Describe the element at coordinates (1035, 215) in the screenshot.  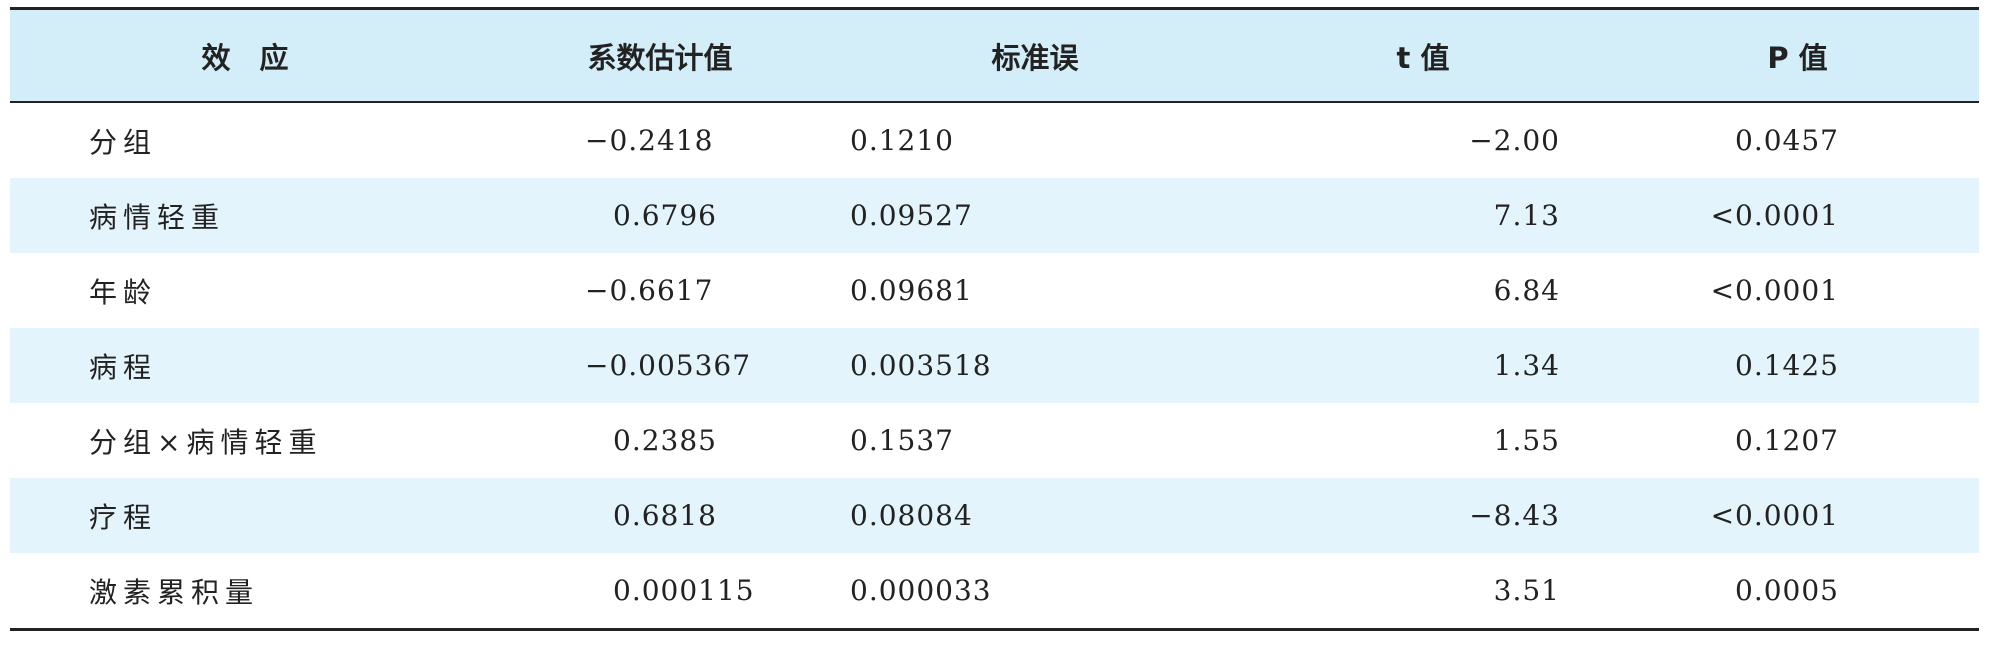
I see `table-cell: 0.09527` at that location.